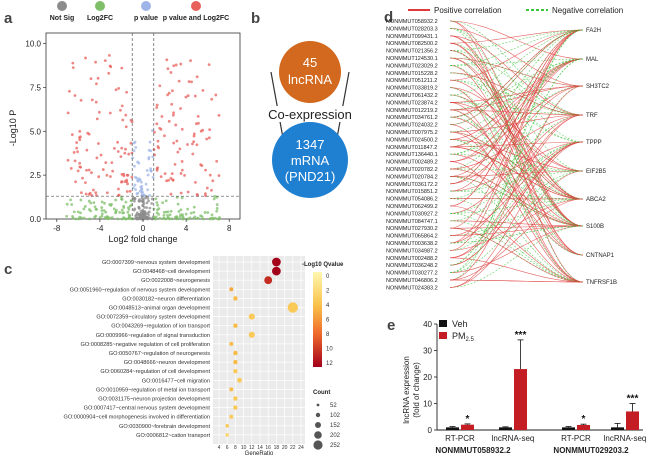 The image size is (650, 457). I want to click on go-term-label: GO:0016477~cell migration, so click(176, 381).